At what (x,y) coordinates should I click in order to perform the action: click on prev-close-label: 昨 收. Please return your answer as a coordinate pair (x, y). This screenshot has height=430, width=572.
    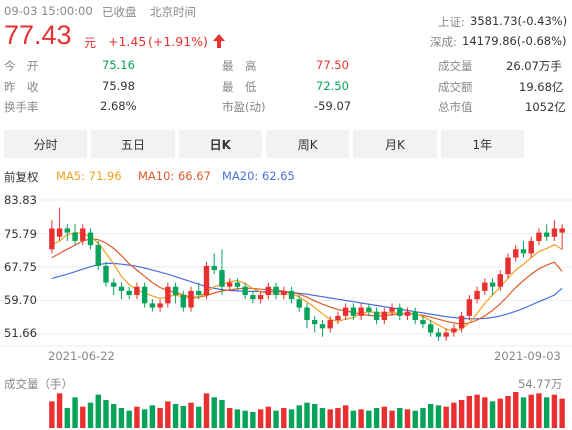
    Looking at the image, I should click on (21, 87).